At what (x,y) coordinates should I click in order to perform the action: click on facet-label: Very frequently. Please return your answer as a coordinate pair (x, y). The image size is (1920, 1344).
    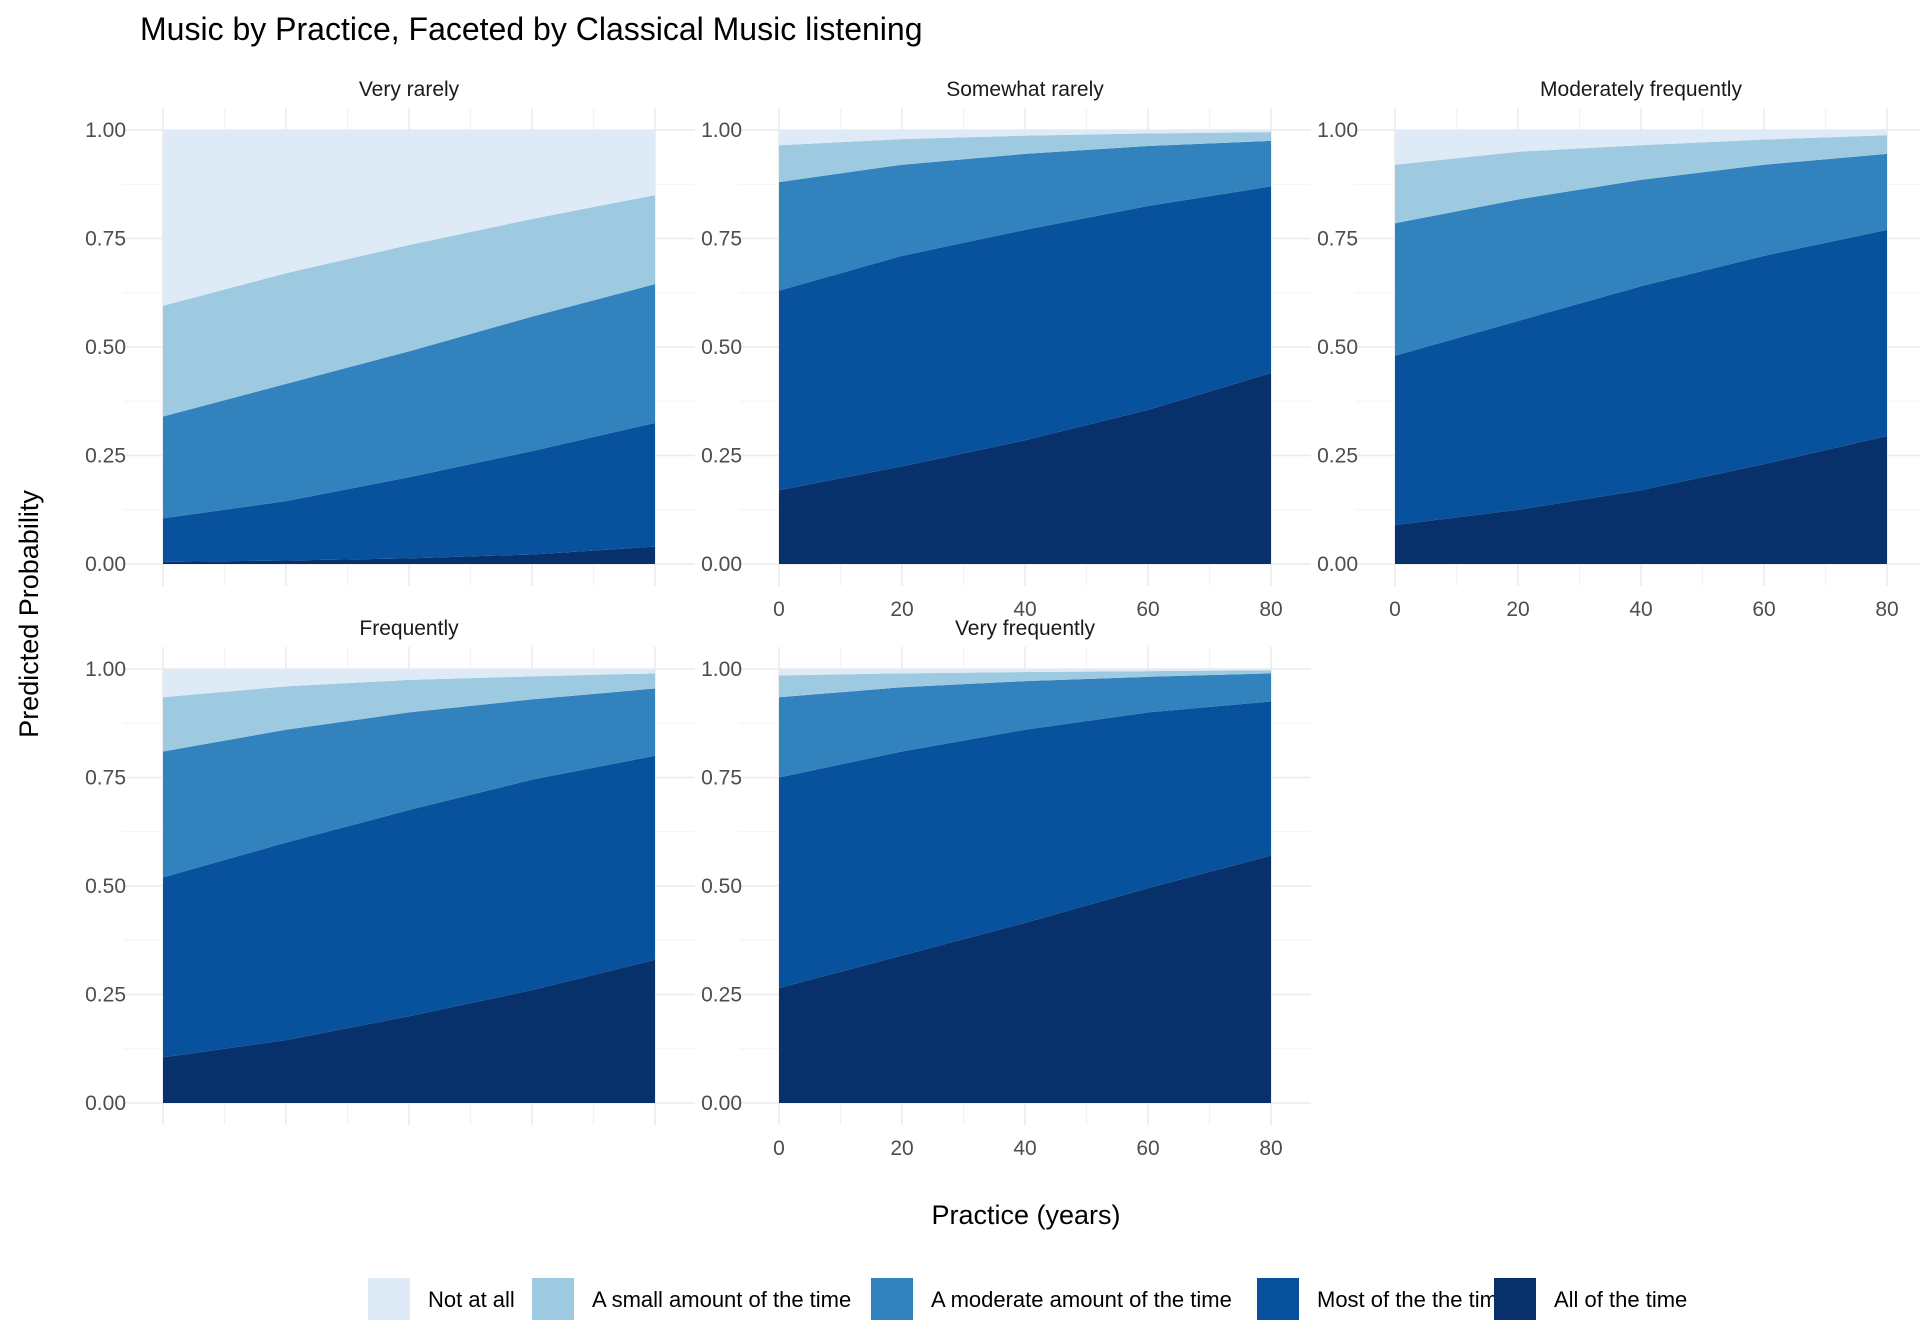
    Looking at the image, I should click on (1025, 628).